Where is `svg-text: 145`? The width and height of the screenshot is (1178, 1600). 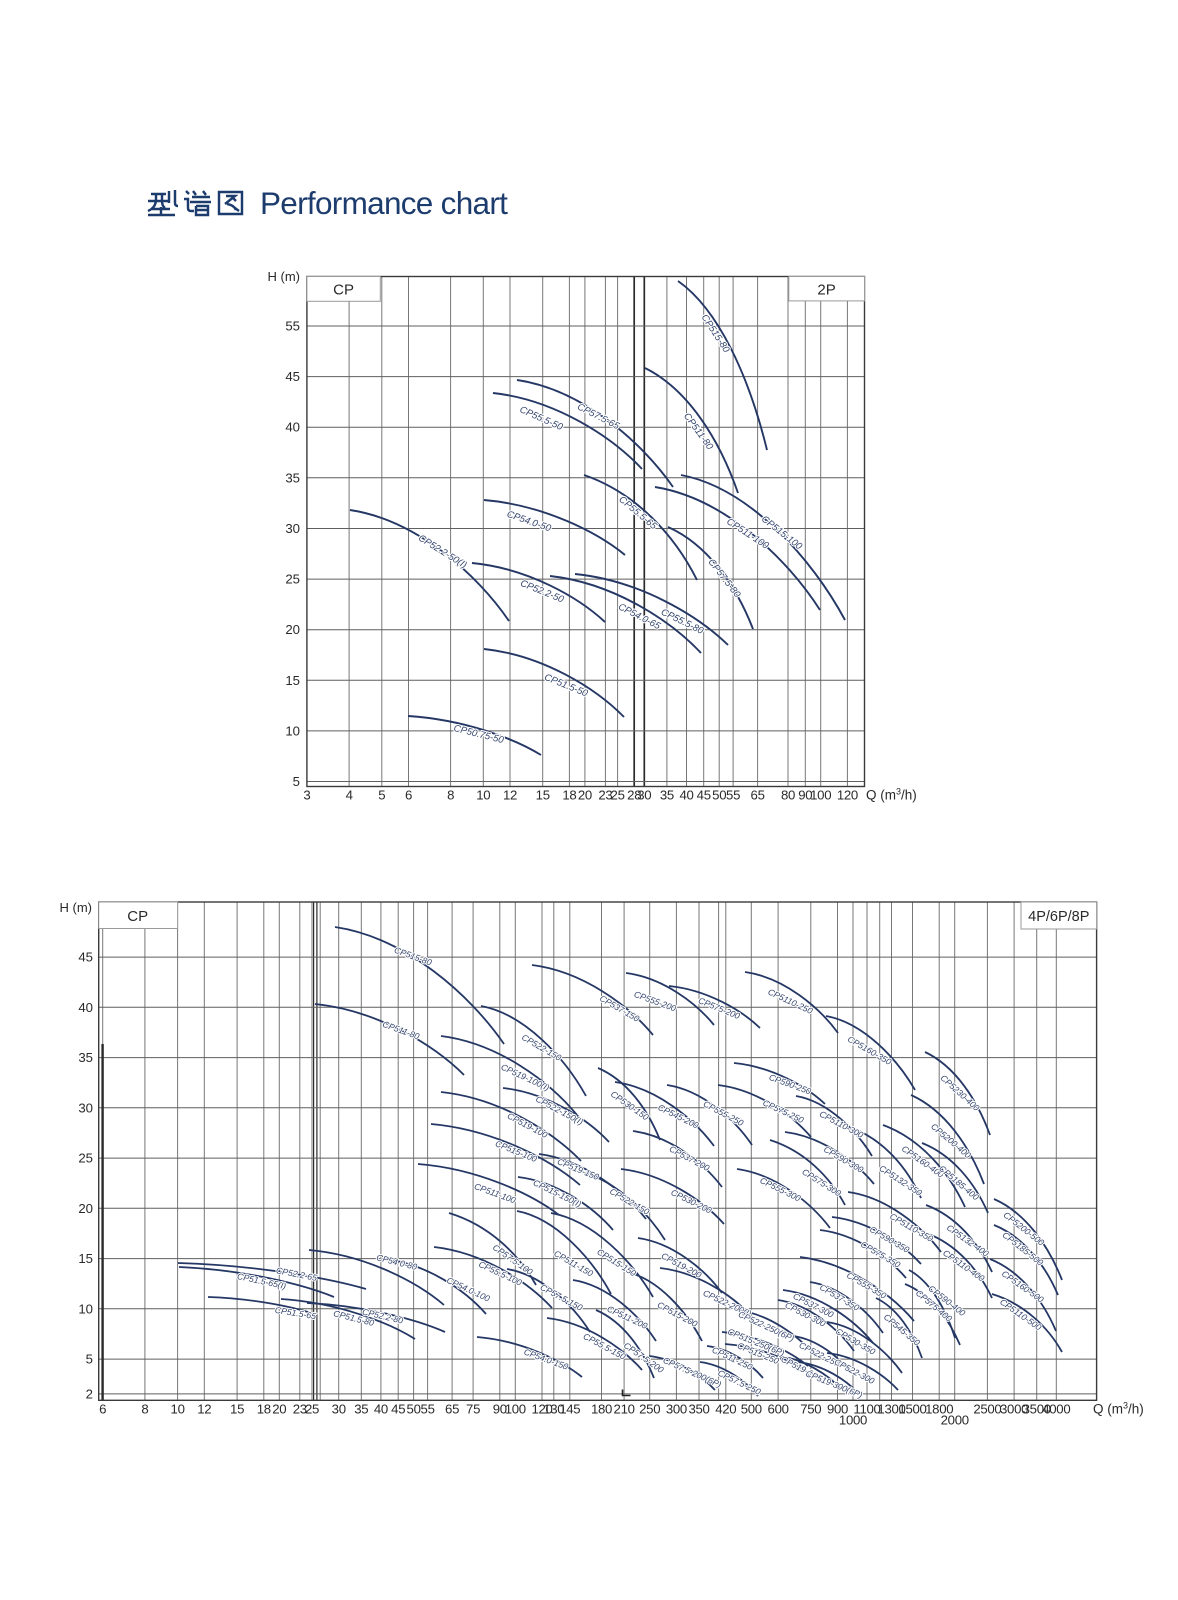 svg-text: 145 is located at coordinates (569, 1409).